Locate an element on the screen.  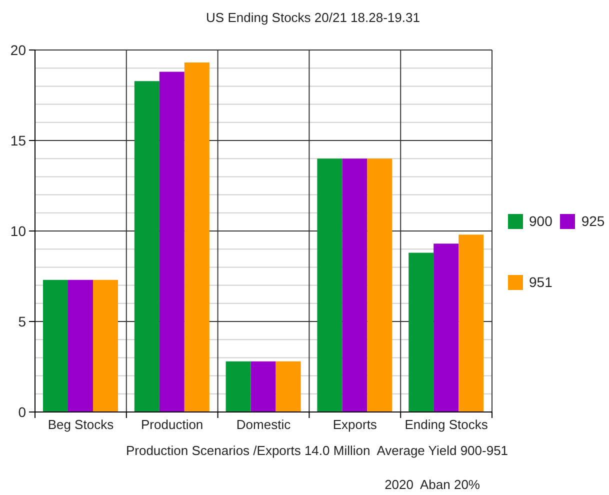
text: 2020 Aban 20% is located at coordinates (432, 484).